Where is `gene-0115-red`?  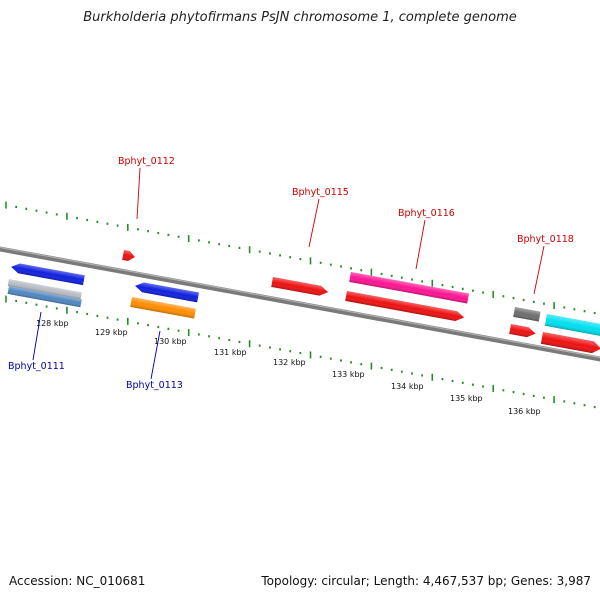
gene-0115-red is located at coordinates (300, 287).